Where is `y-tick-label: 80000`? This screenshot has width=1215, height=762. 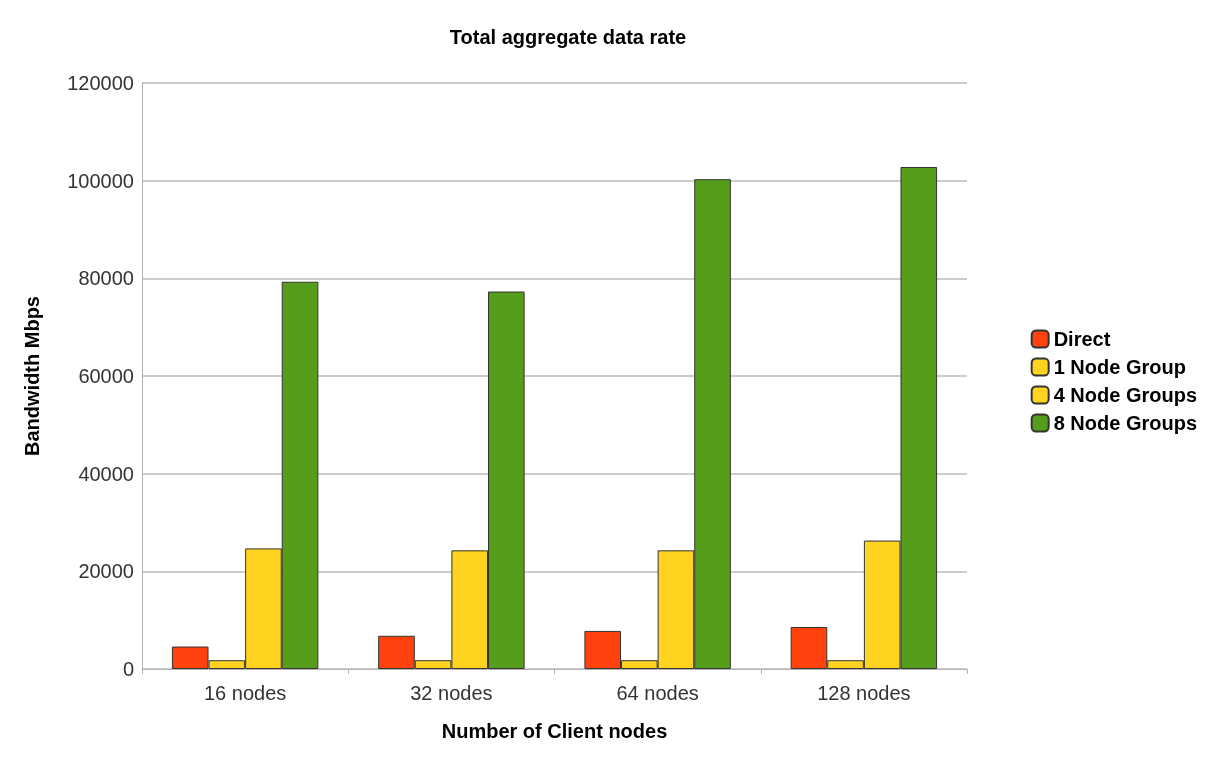 y-tick-label: 80000 is located at coordinates (106, 278).